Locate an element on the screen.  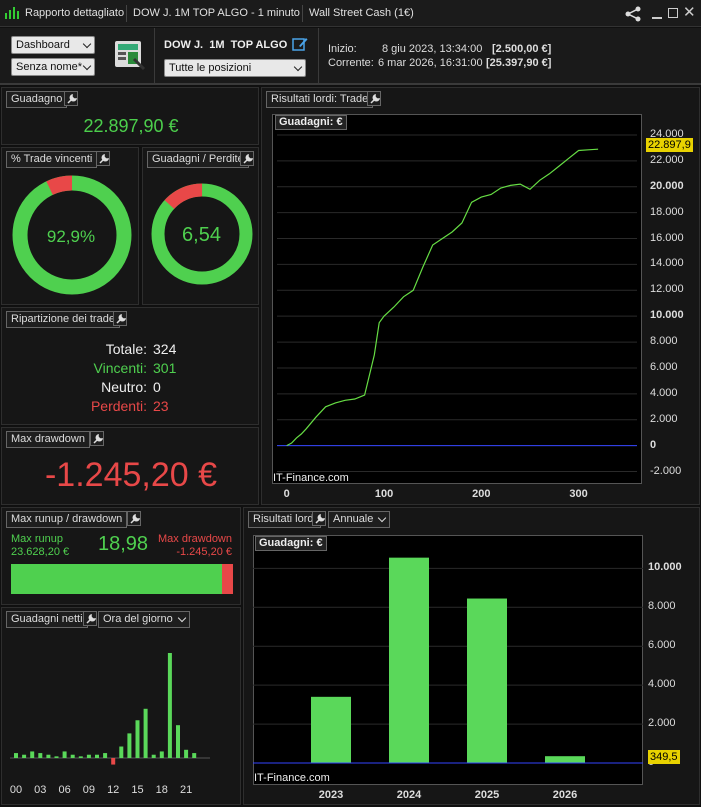
loss-value: 23 is located at coordinates (161, 406).